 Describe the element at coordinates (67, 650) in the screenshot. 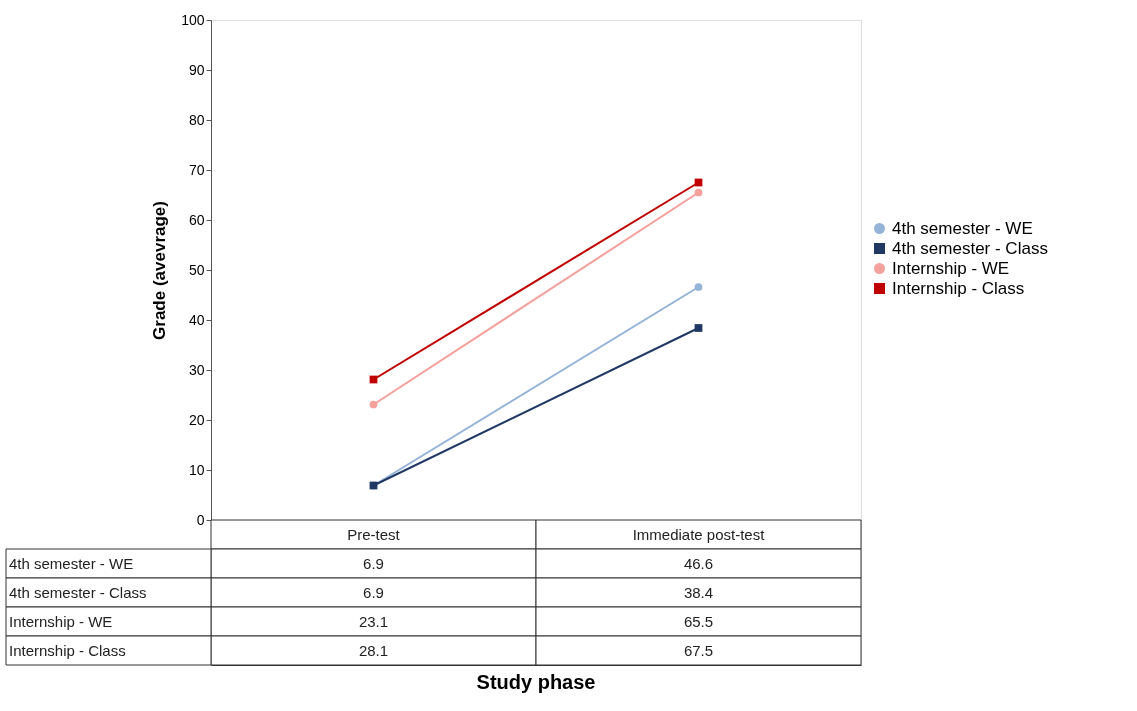

I see `text: Internship - Class` at that location.